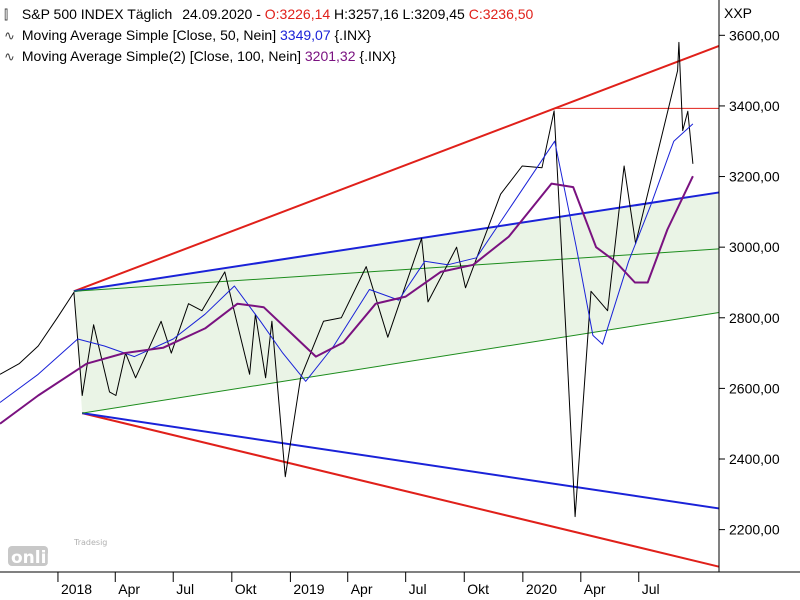 This screenshot has height=600, width=800. Describe the element at coordinates (754, 247) in the screenshot. I see `y-tick-label: 3000,00` at that location.